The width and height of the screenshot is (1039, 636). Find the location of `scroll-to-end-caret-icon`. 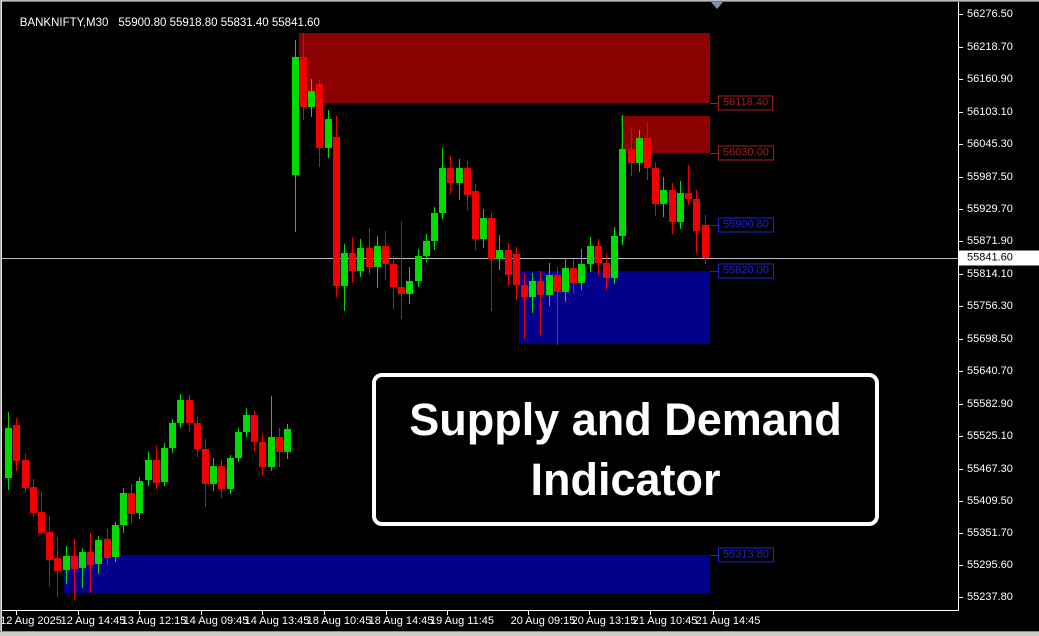

scroll-to-end-caret-icon is located at coordinates (717, 5).